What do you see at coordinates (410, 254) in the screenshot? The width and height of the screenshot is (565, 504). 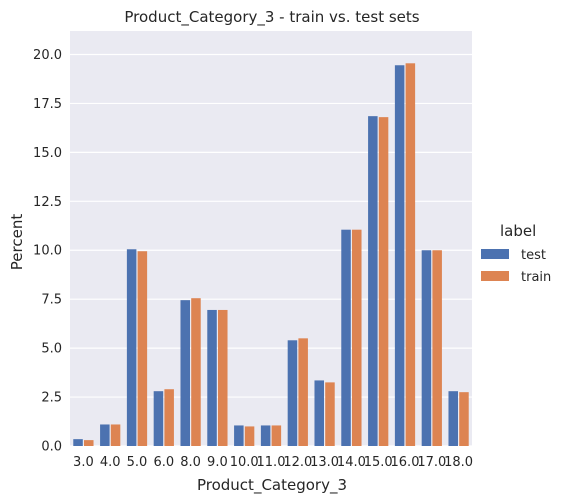 I see `bar-train-16.0` at bounding box center [410, 254].